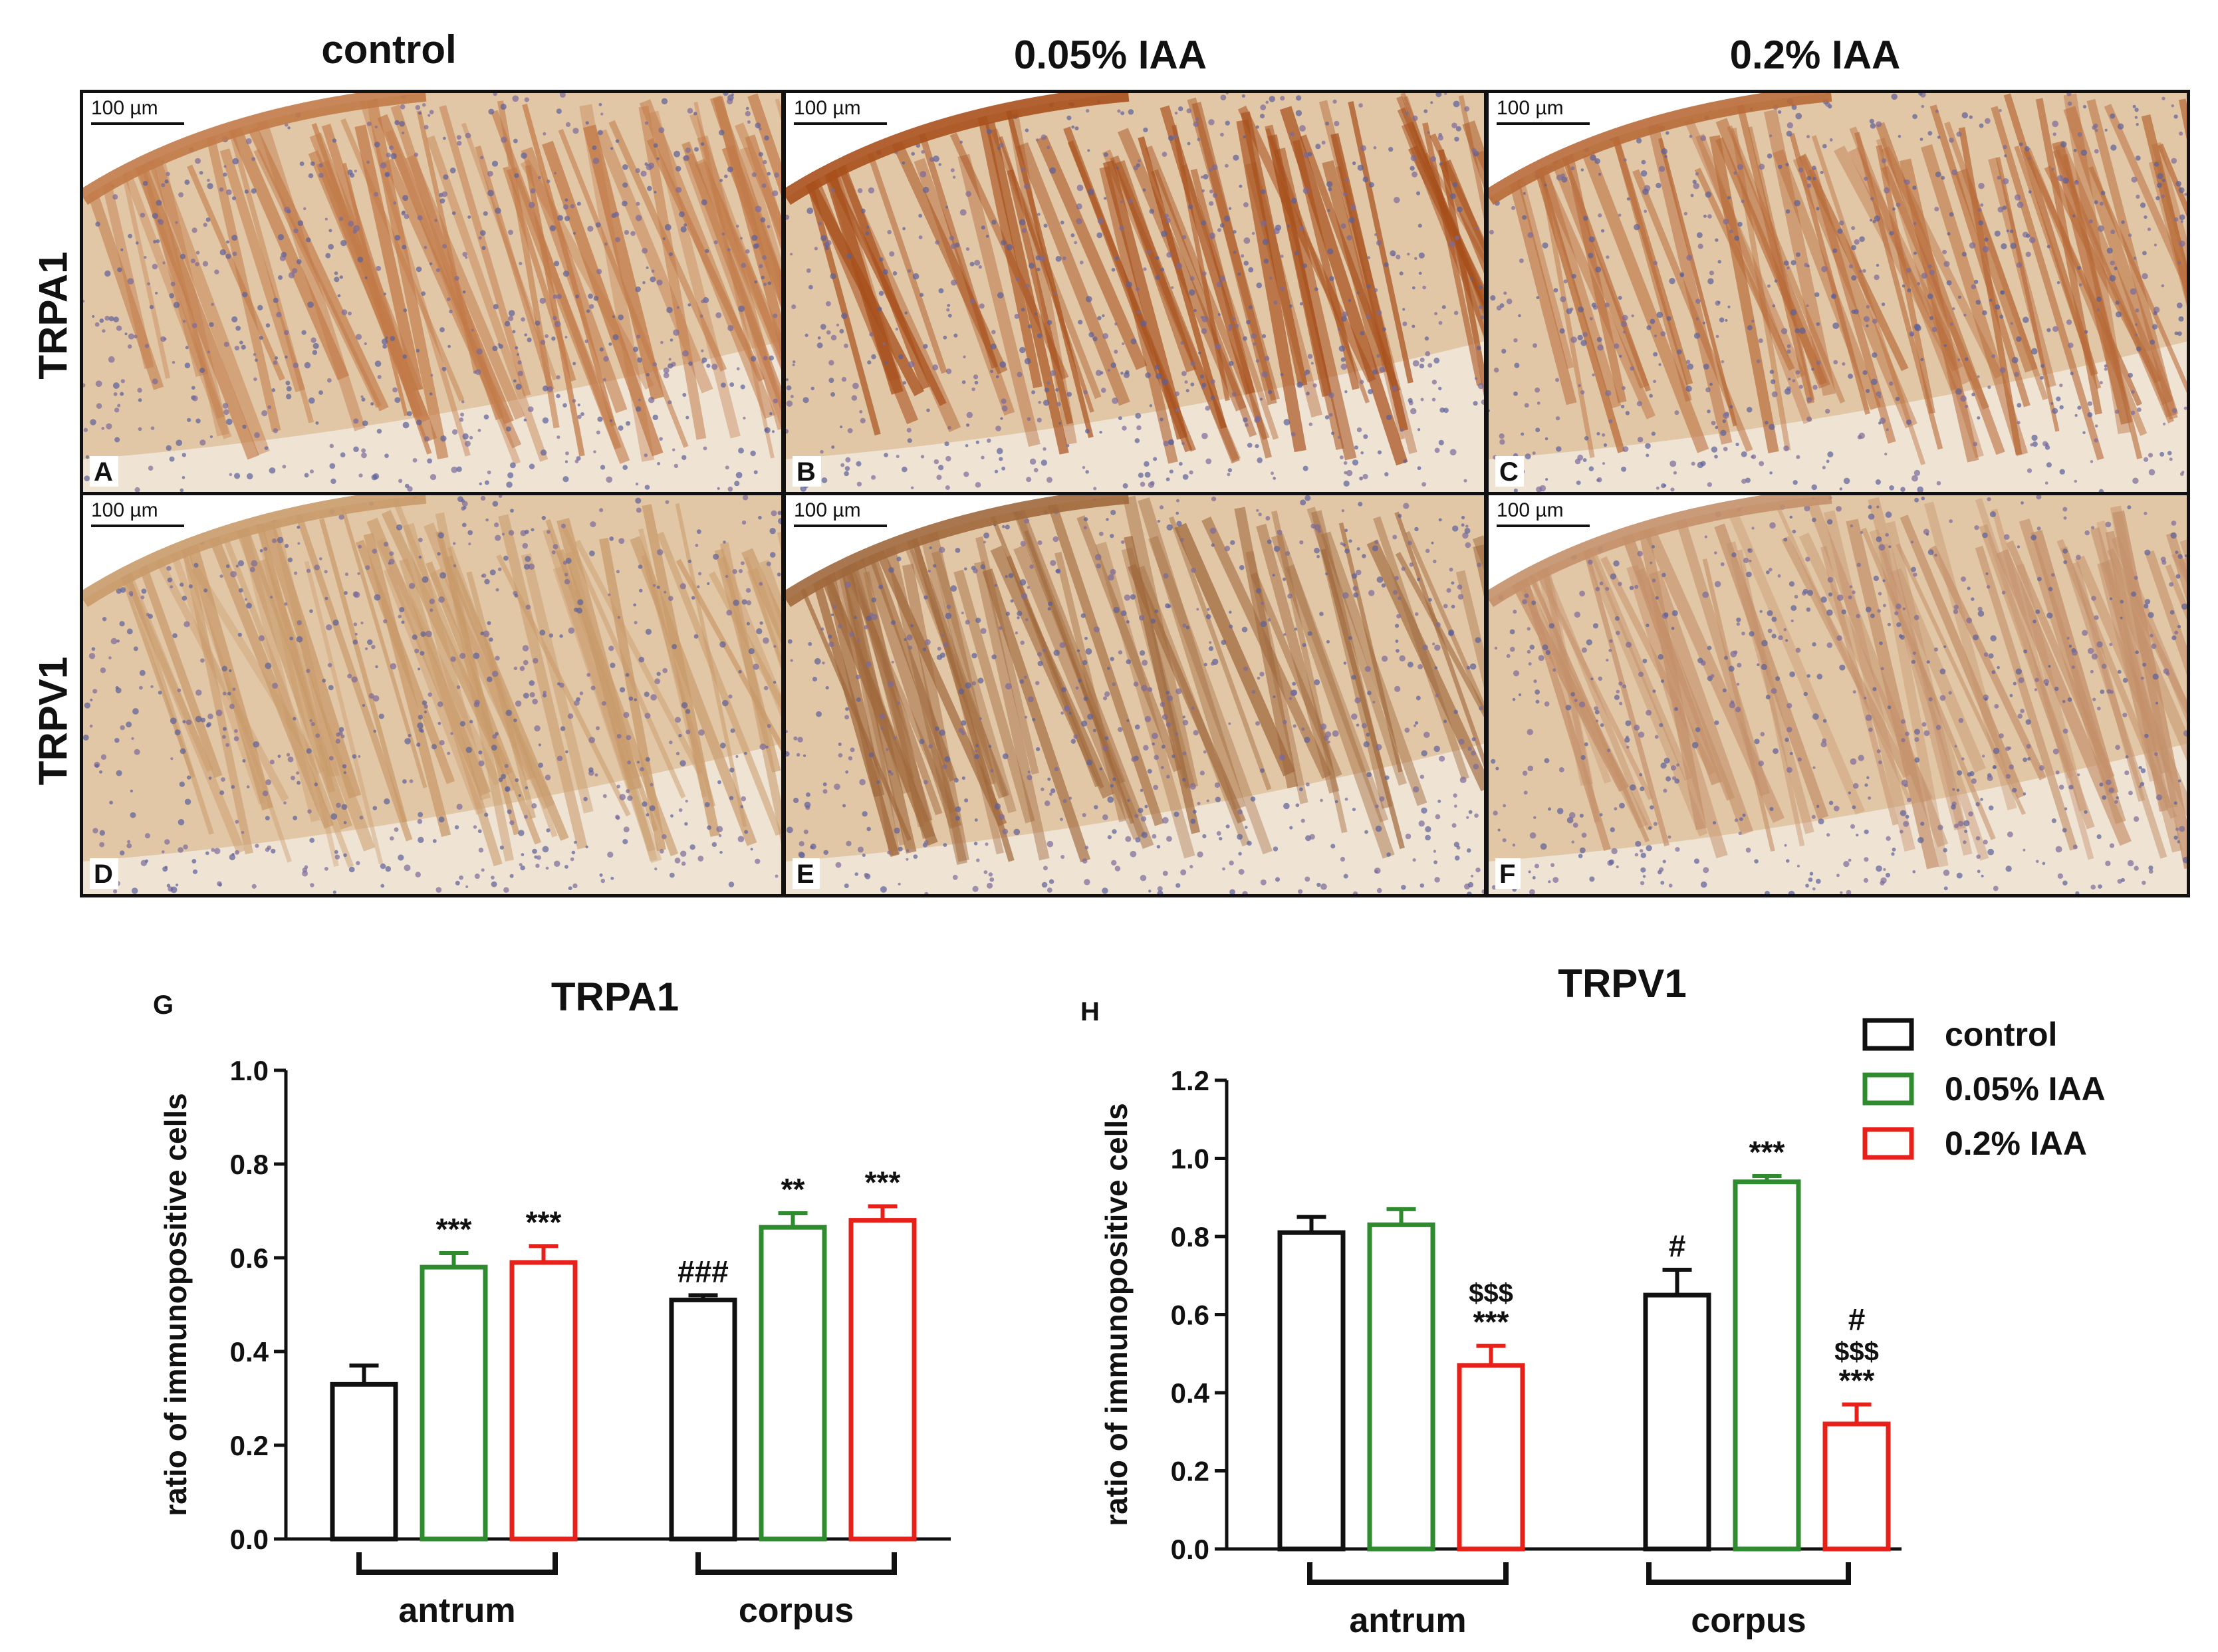 Image resolution: width=2218 pixels, height=1652 pixels. I want to click on row-heading-trpa1: TRPA1, so click(53, 315).